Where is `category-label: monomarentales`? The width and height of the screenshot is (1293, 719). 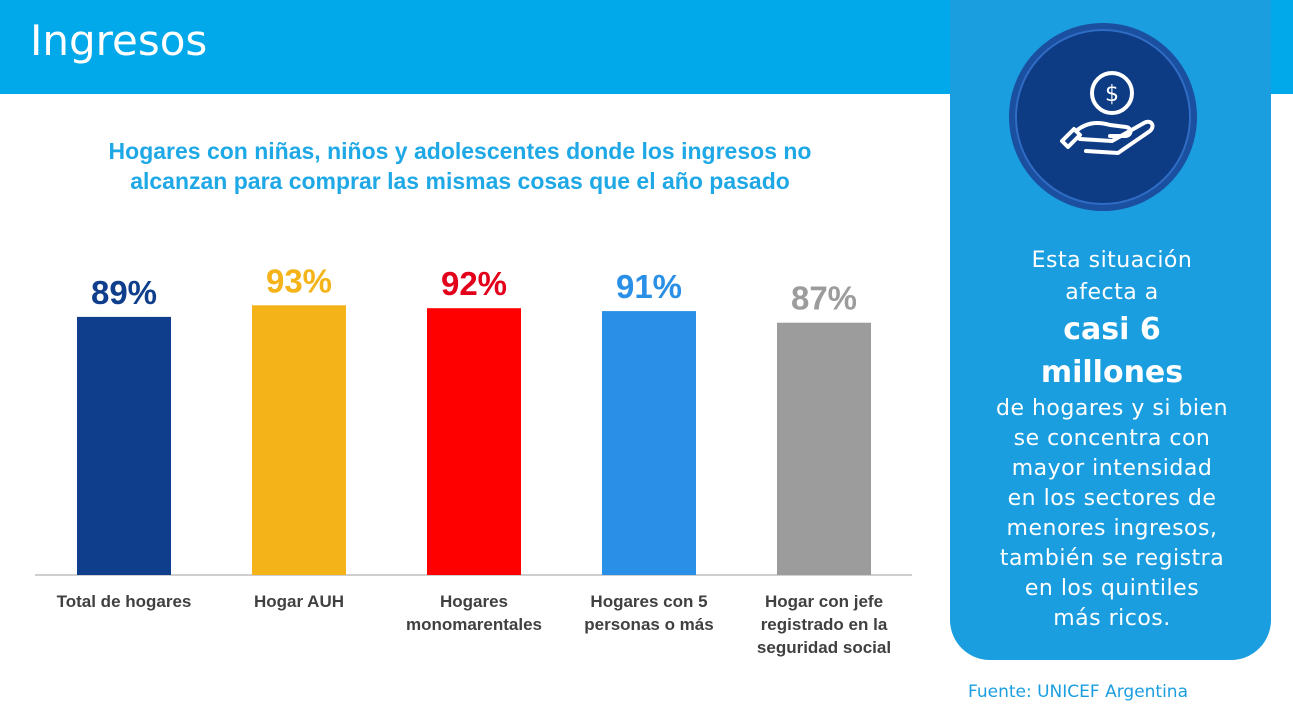
category-label: monomarentales is located at coordinates (474, 624).